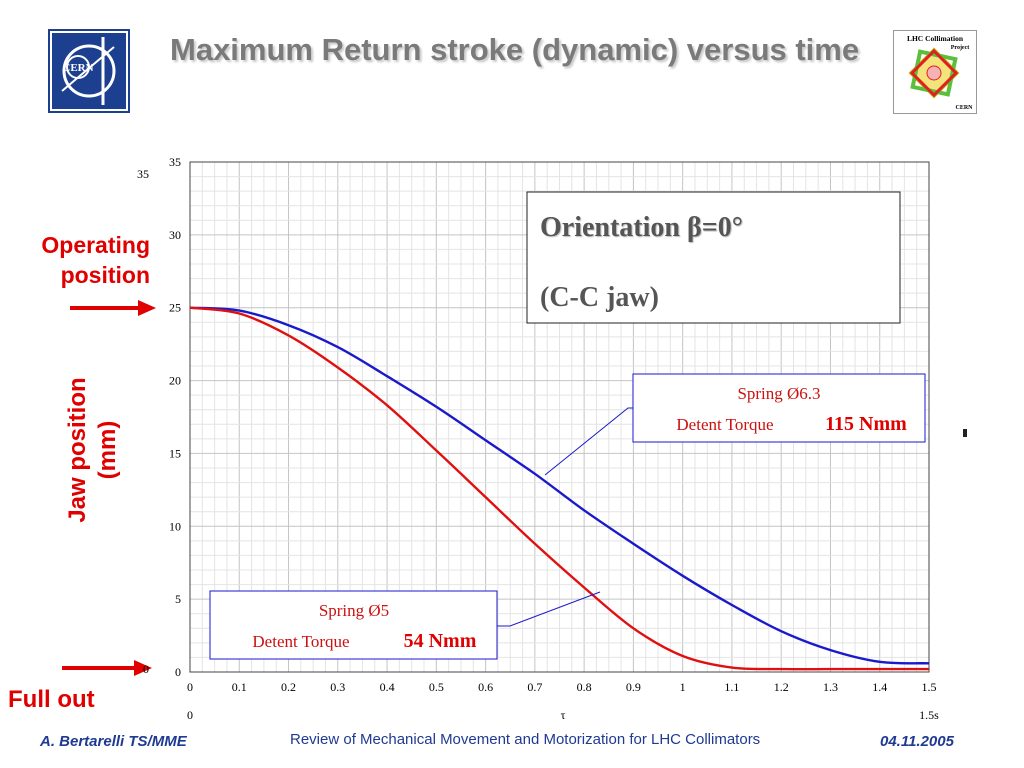  I want to click on x-start-label: 0, so click(190, 715).